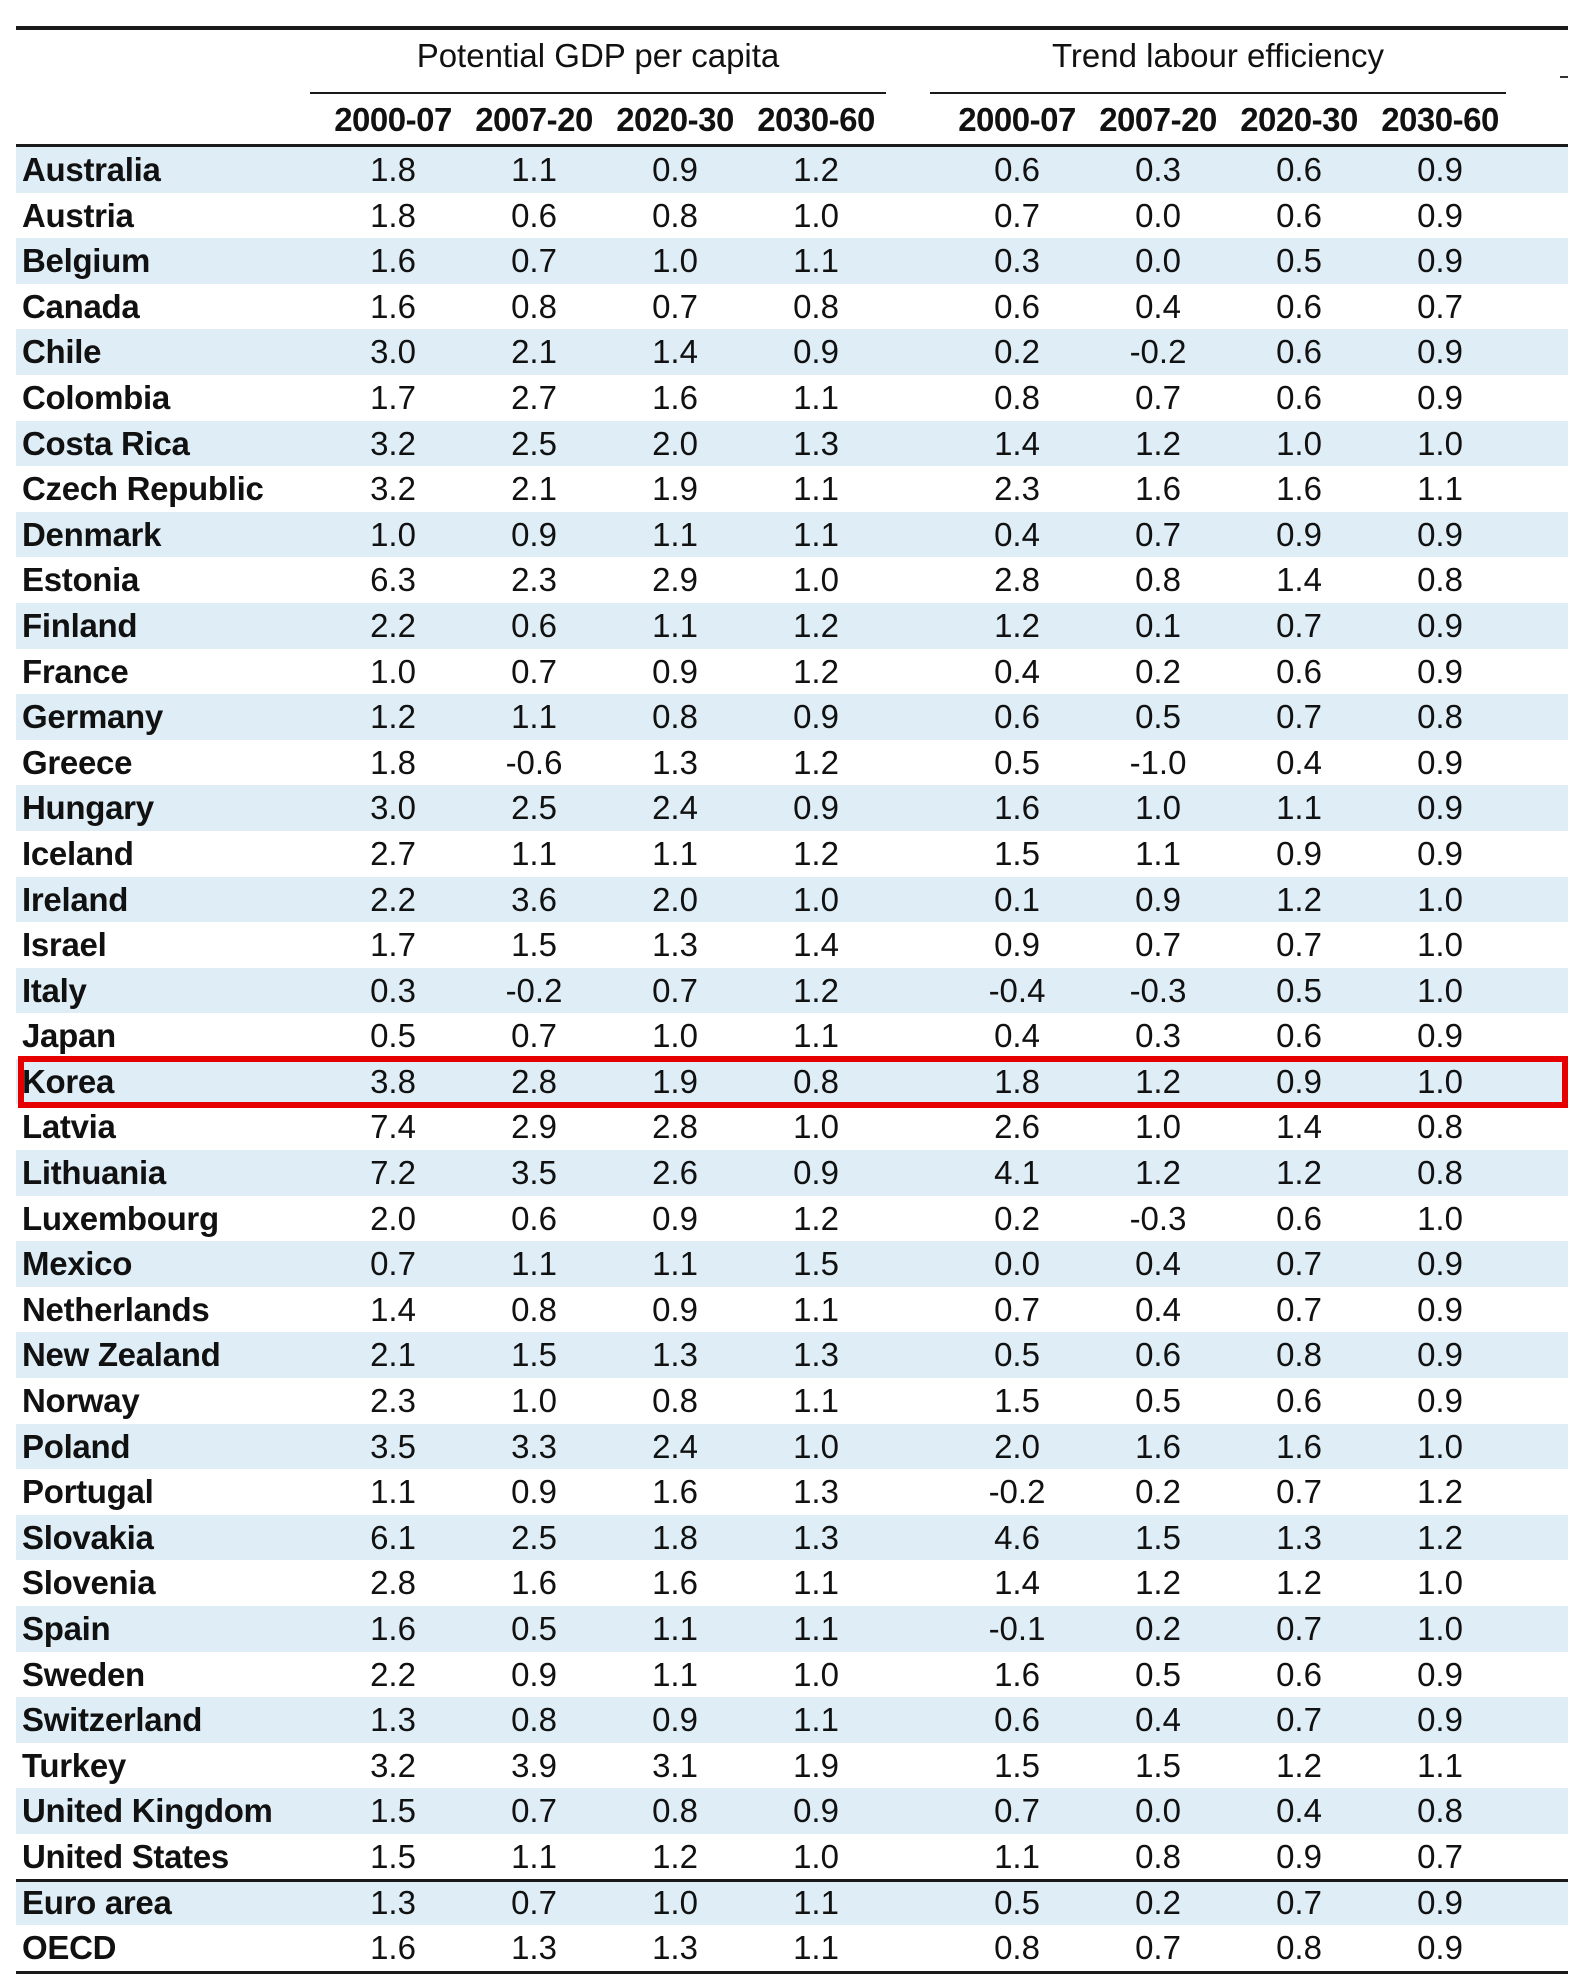 The image size is (1592, 1974). What do you see at coordinates (792, 1902) in the screenshot?
I see `table-row: Euro area 1.3 0.7 1.0 1.1 0.5 0.2 0.7 0.9` at bounding box center [792, 1902].